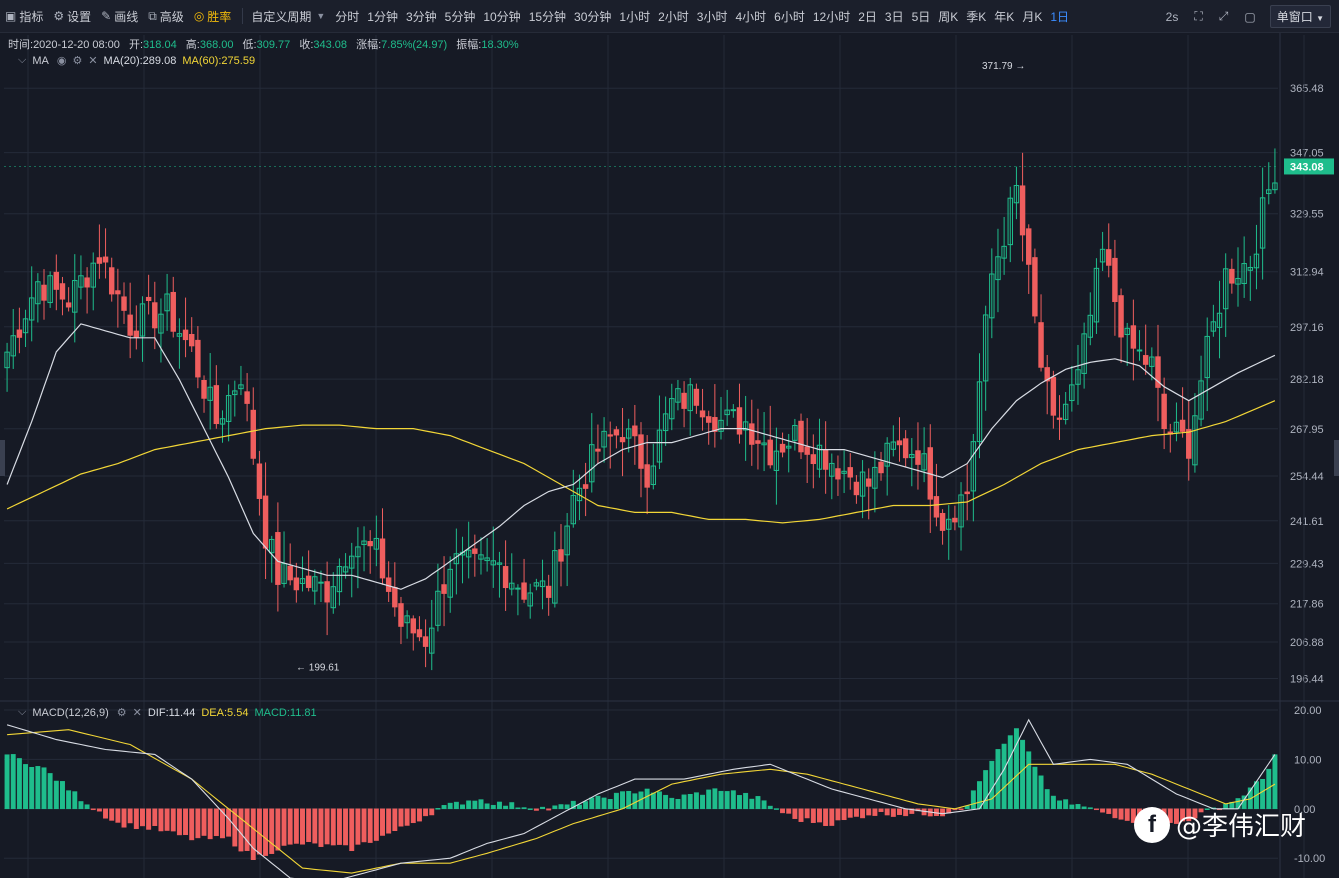 This screenshot has width=1339, height=878. What do you see at coordinates (547, 16) in the screenshot?
I see `period-tab: 15分钟` at bounding box center [547, 16].